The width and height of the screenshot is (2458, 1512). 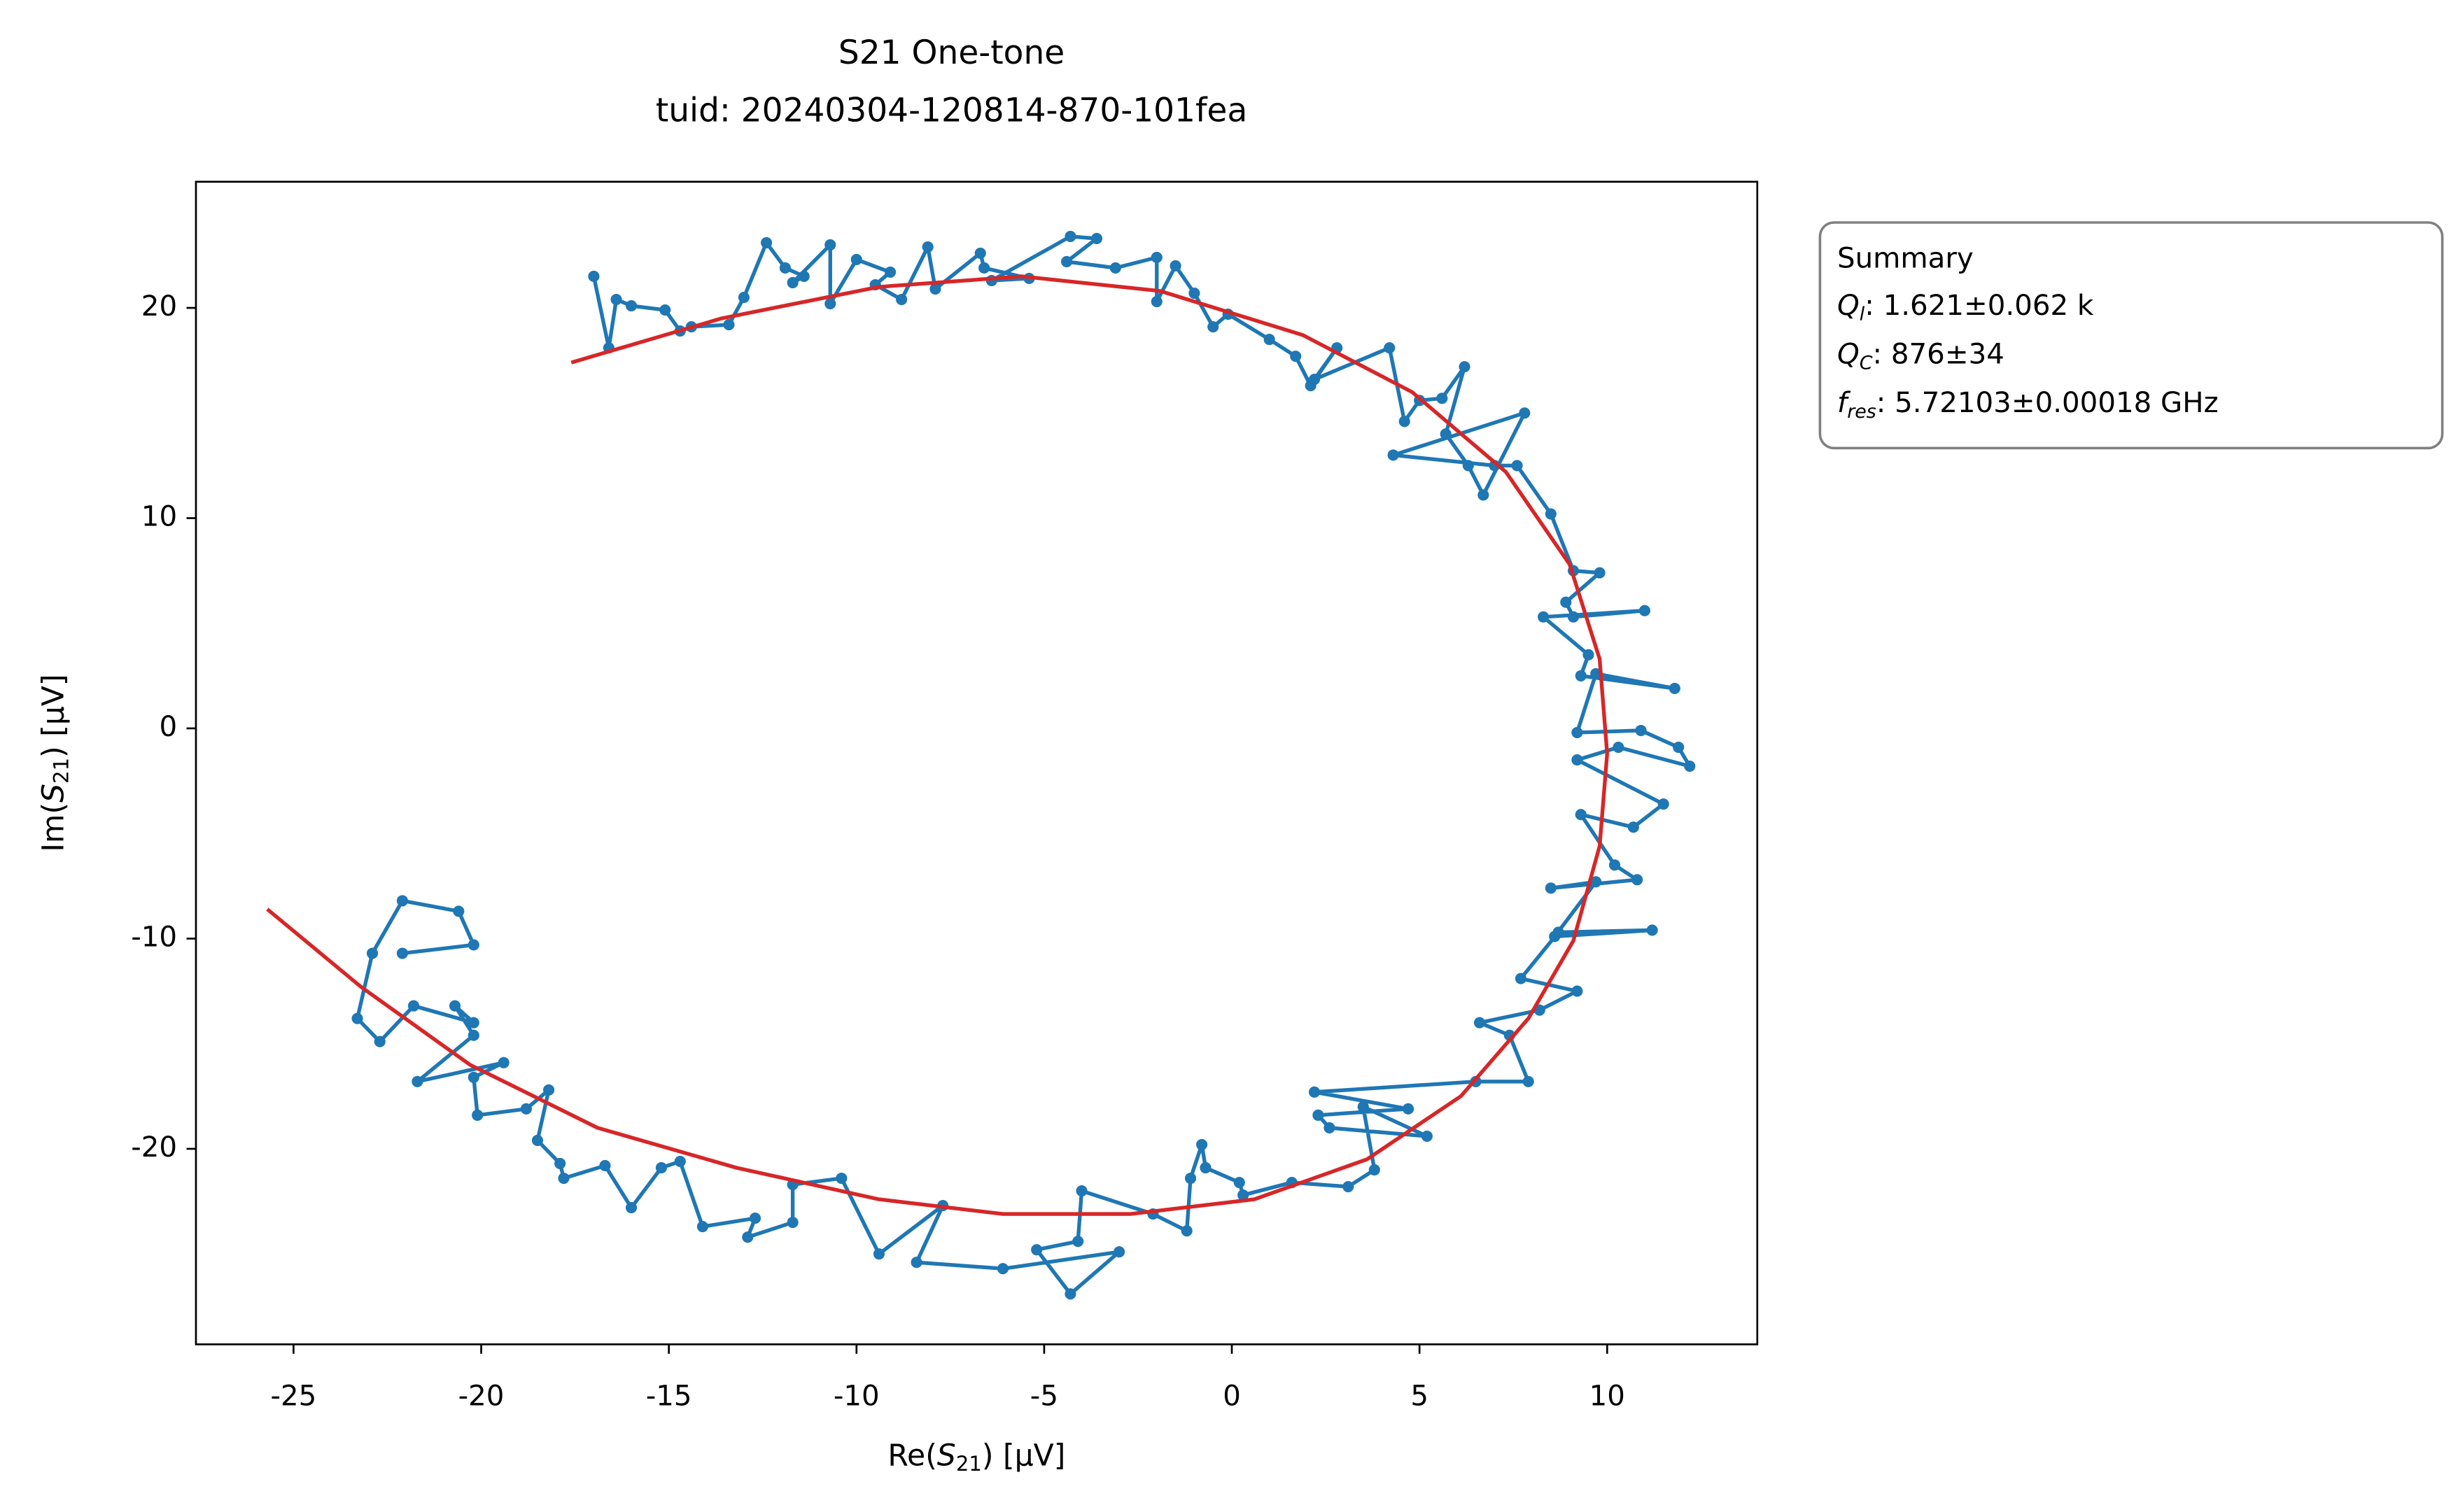 What do you see at coordinates (1939, 353) in the screenshot?
I see `summary-text: : 876±34` at bounding box center [1939, 353].